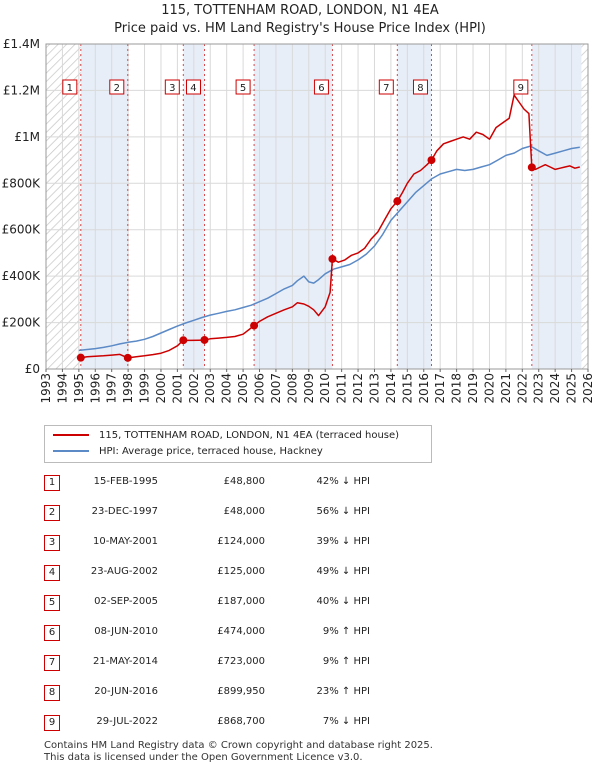 The image size is (600, 770). Describe the element at coordinates (32, 369) in the screenshot. I see `y-tick-label: £0` at that location.